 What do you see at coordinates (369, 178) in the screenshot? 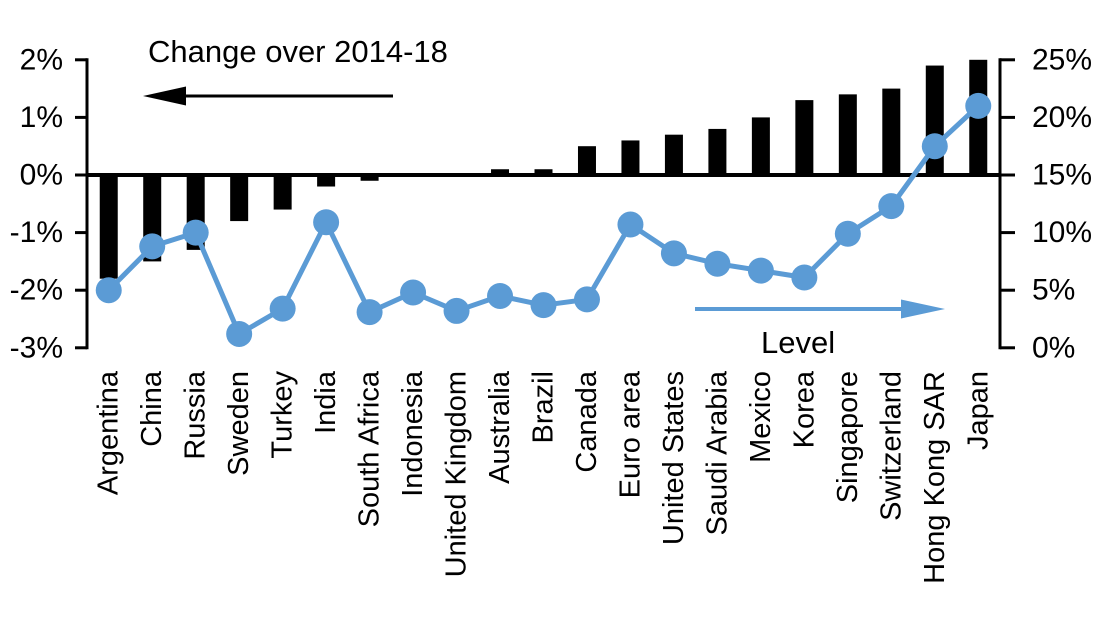
I see `bar-south-africa` at bounding box center [369, 178].